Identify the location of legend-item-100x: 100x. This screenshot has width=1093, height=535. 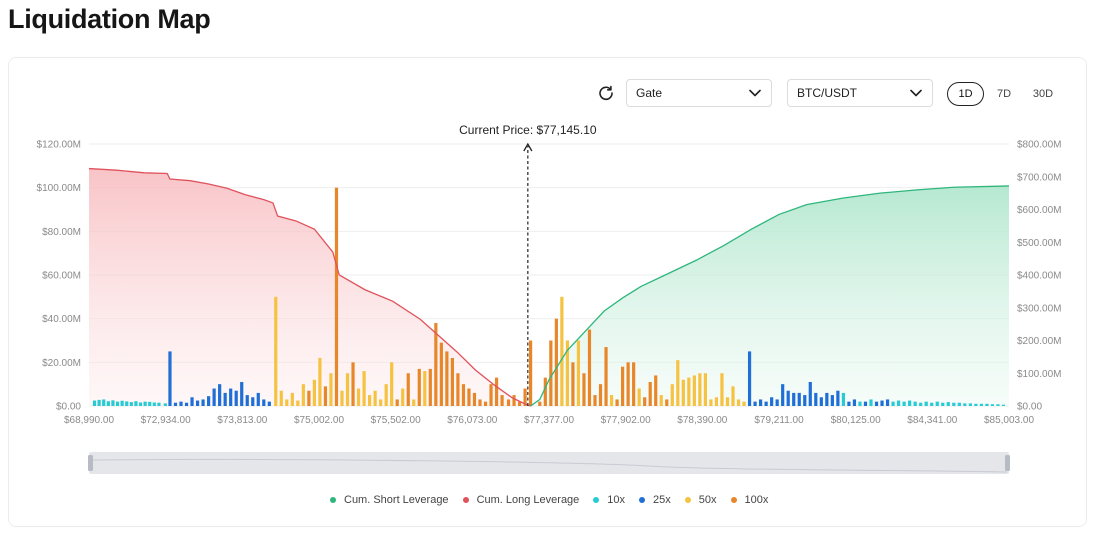
(749, 500).